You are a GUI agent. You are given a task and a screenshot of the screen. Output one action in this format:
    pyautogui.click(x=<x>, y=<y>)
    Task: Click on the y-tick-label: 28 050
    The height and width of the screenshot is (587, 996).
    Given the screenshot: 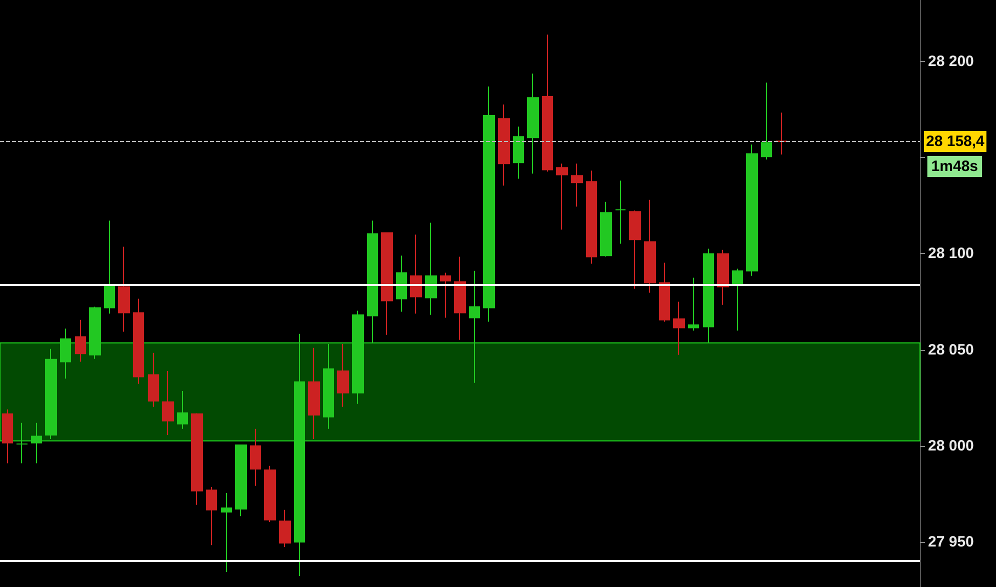 What is the action you would take?
    pyautogui.click(x=951, y=349)
    